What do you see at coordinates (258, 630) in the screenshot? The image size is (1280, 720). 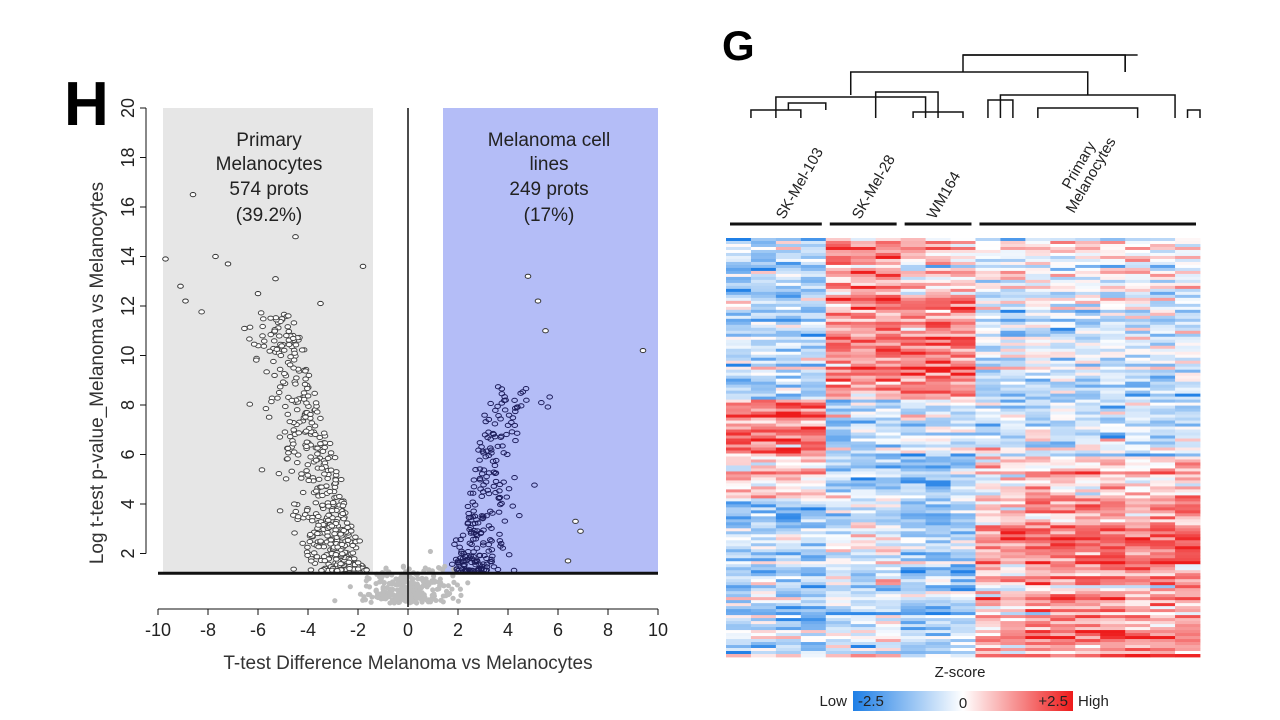 I see `x-tick-label: -6` at bounding box center [258, 630].